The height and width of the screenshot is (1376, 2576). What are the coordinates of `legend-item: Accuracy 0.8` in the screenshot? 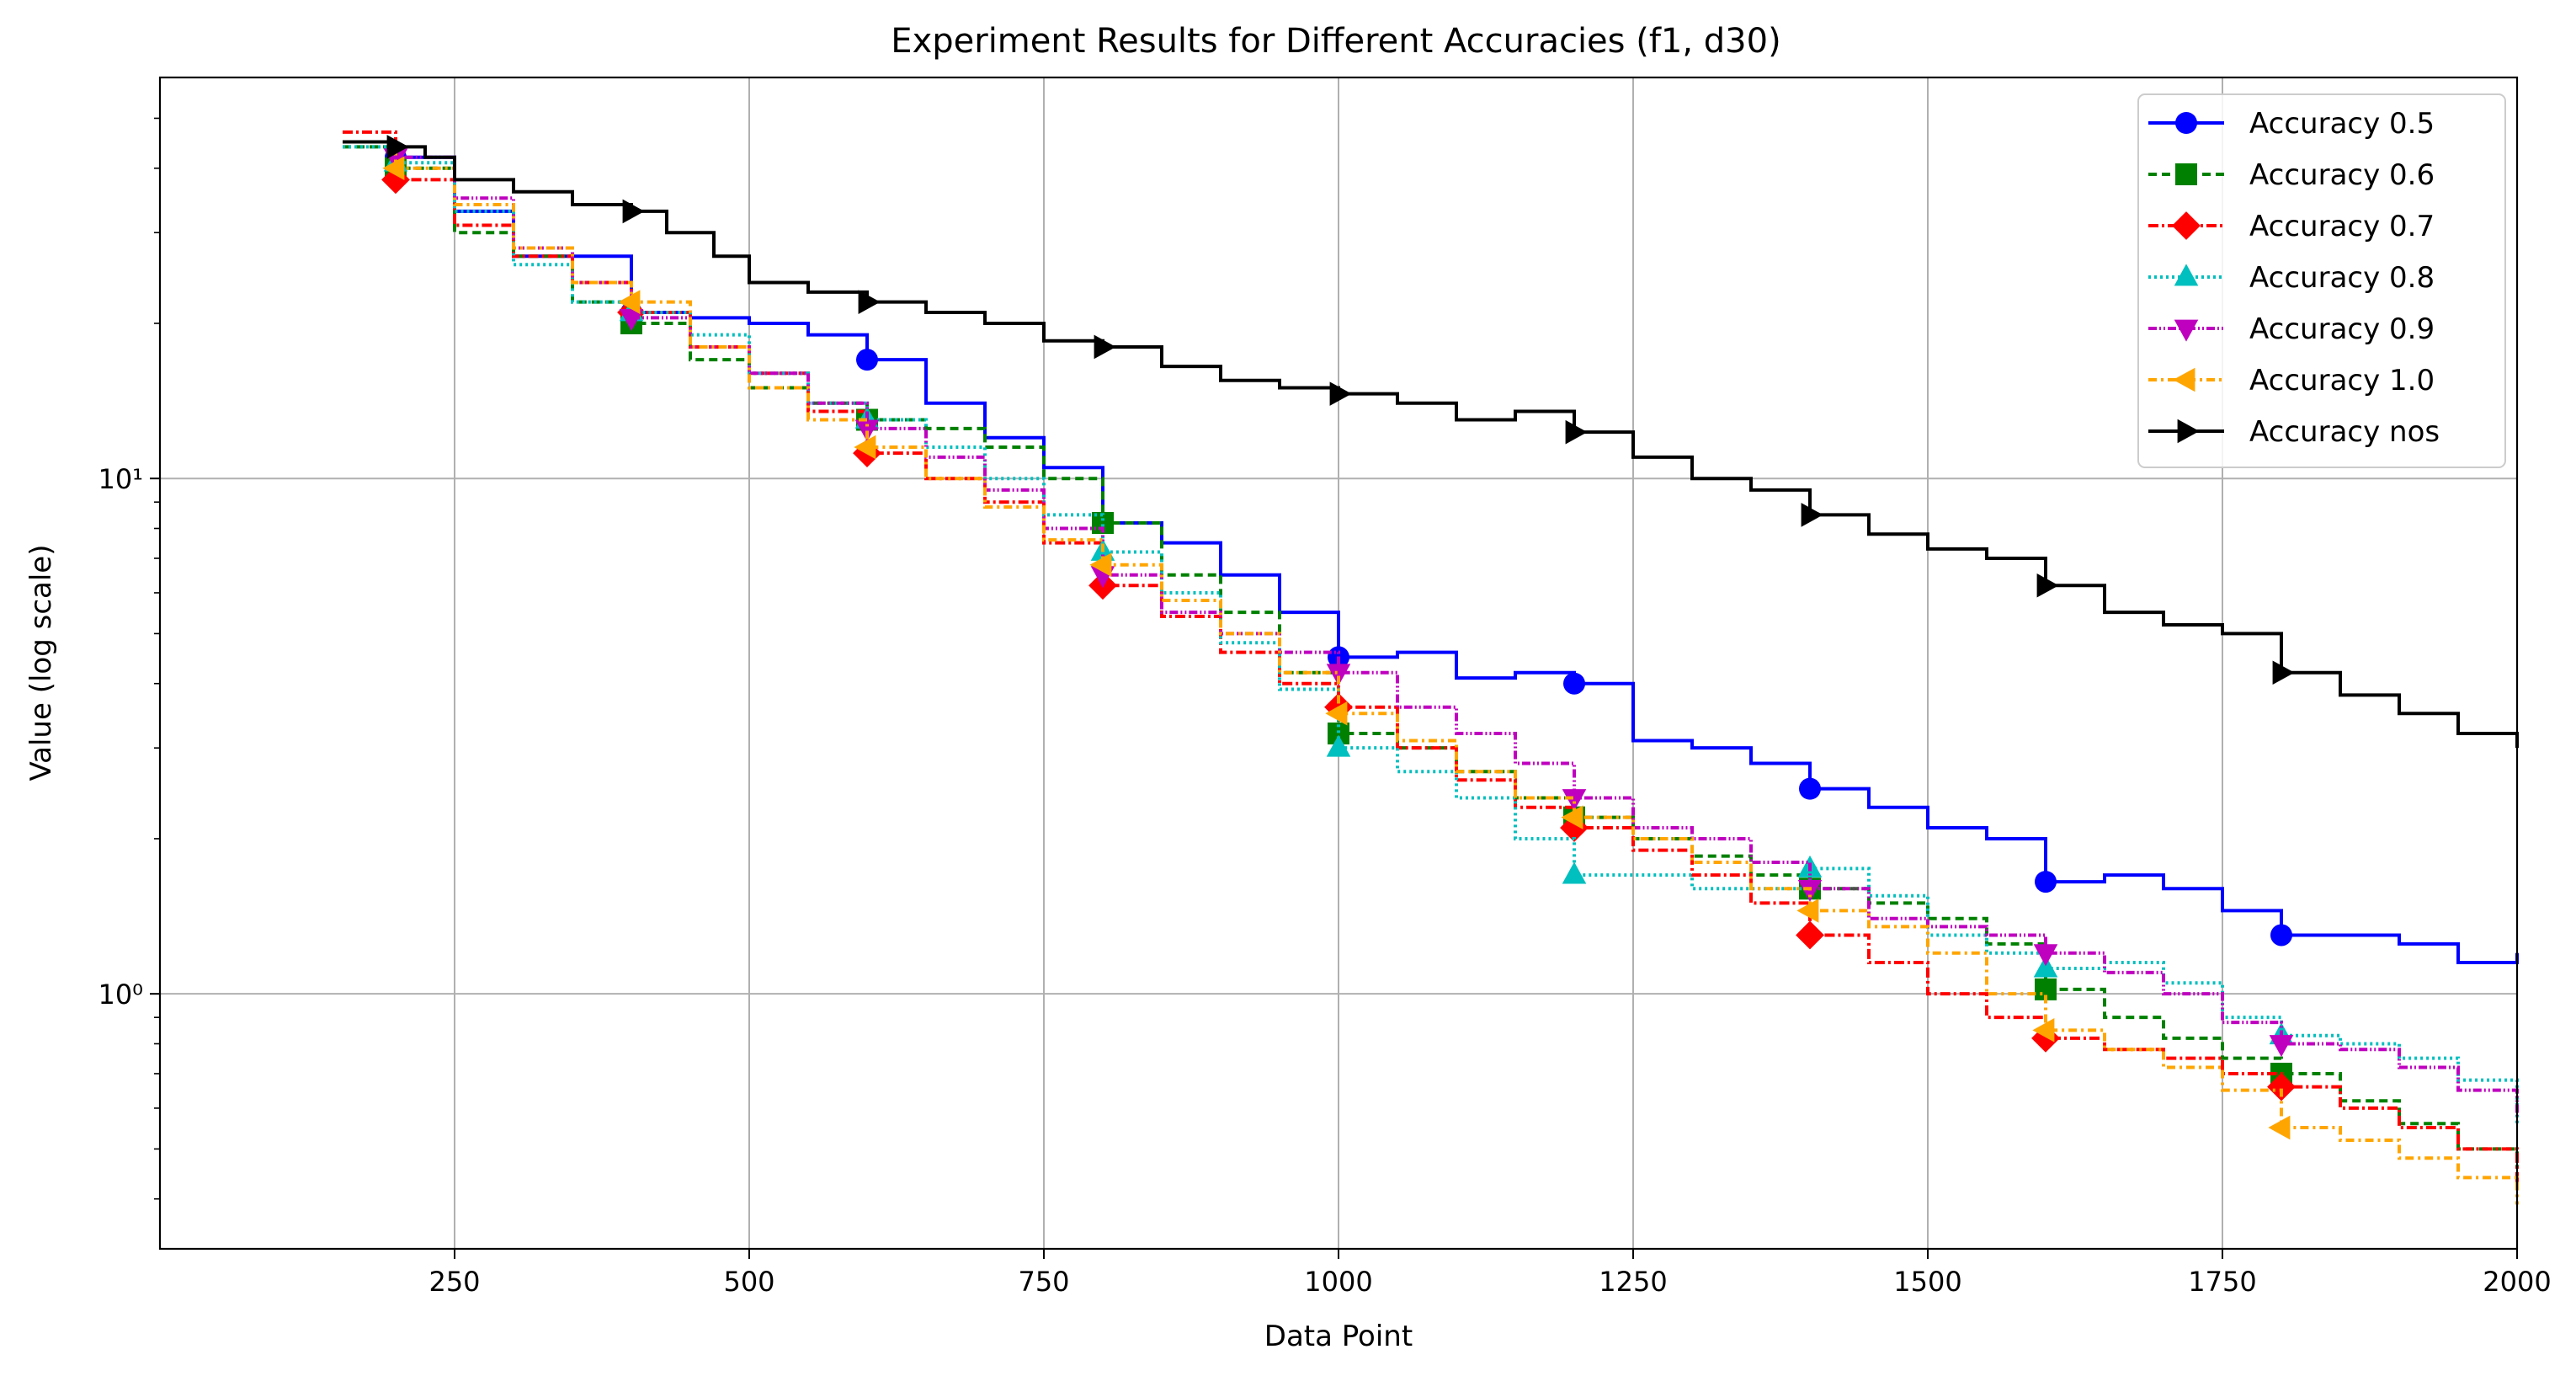 It's located at (2291, 278).